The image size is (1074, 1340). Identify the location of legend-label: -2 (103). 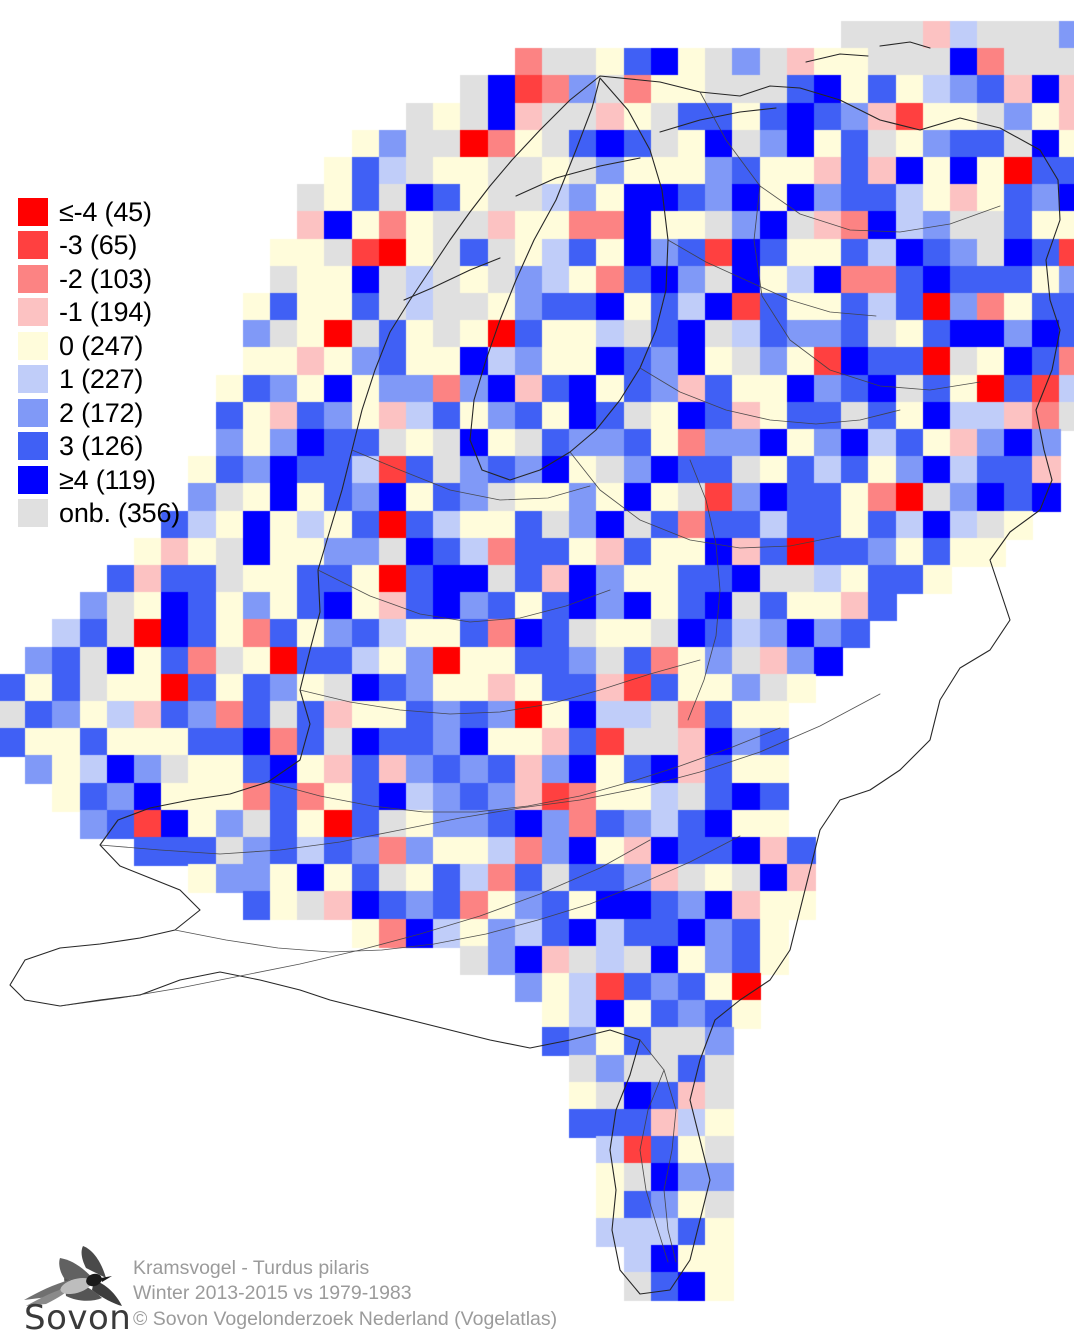
(105, 278).